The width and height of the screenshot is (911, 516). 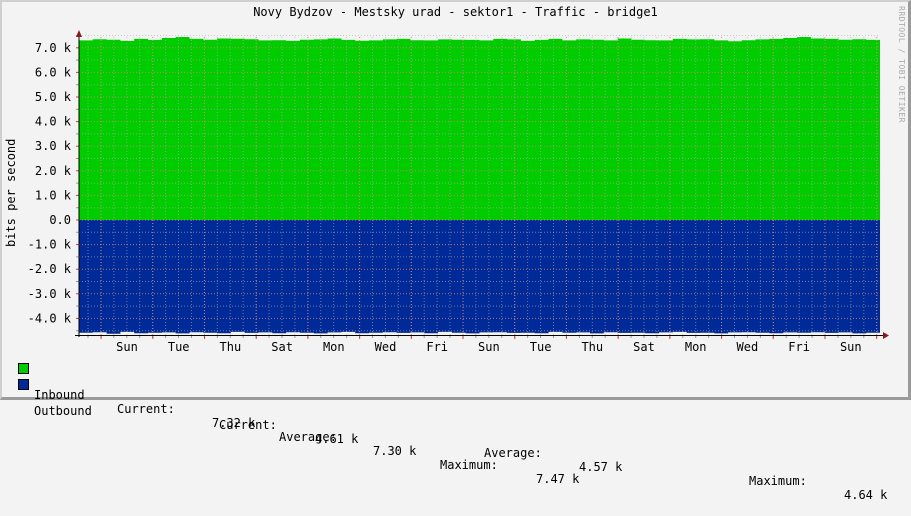 I want to click on y-tick-label: -4.0 k, so click(x=50, y=318).